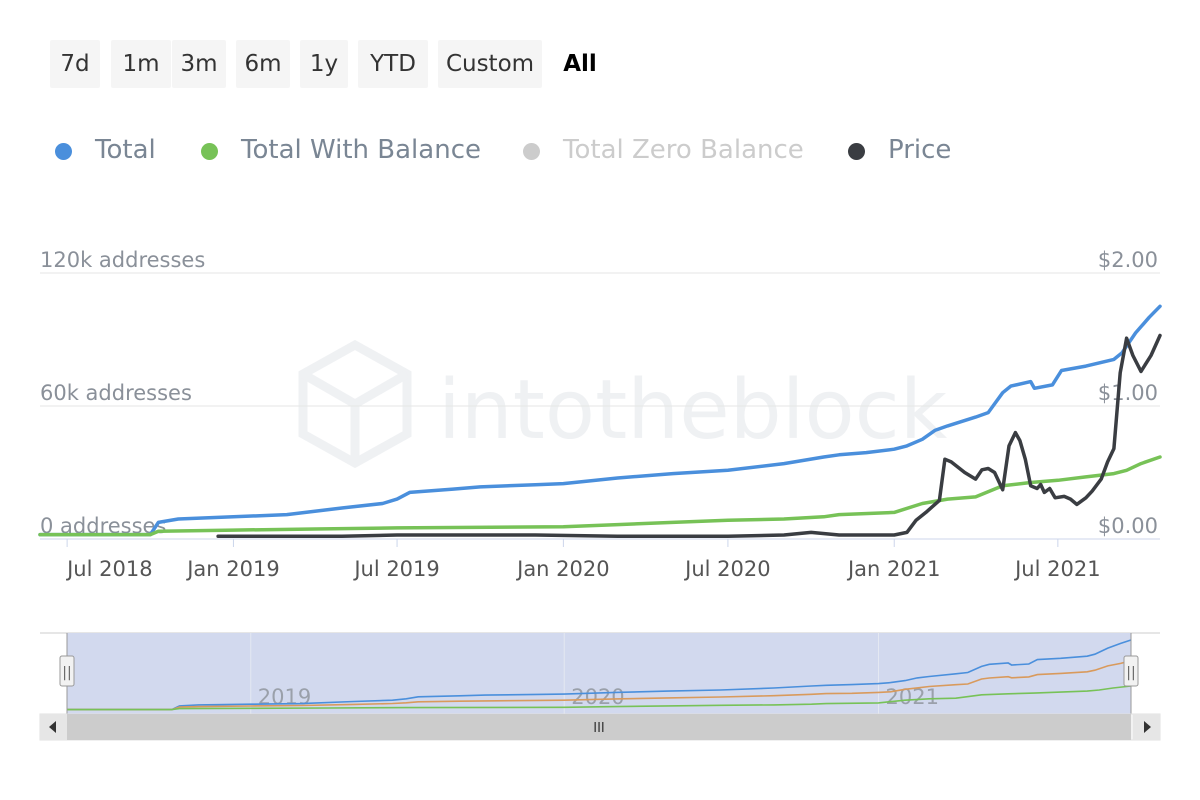  What do you see at coordinates (920, 150) in the screenshot?
I see `legend-label: Price` at bounding box center [920, 150].